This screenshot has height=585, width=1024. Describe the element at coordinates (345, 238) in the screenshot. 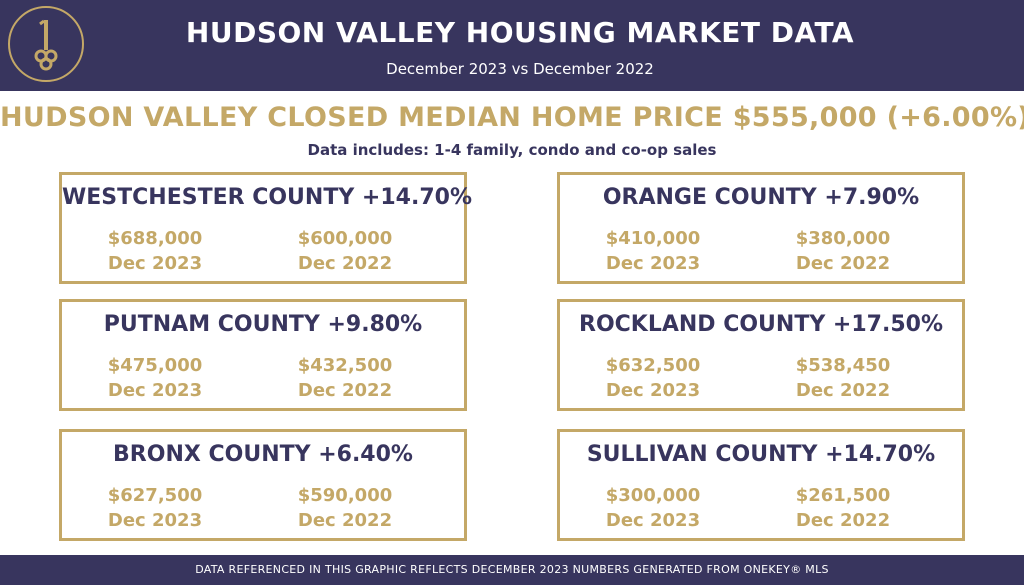

I see `price-2022: $600,000` at that location.